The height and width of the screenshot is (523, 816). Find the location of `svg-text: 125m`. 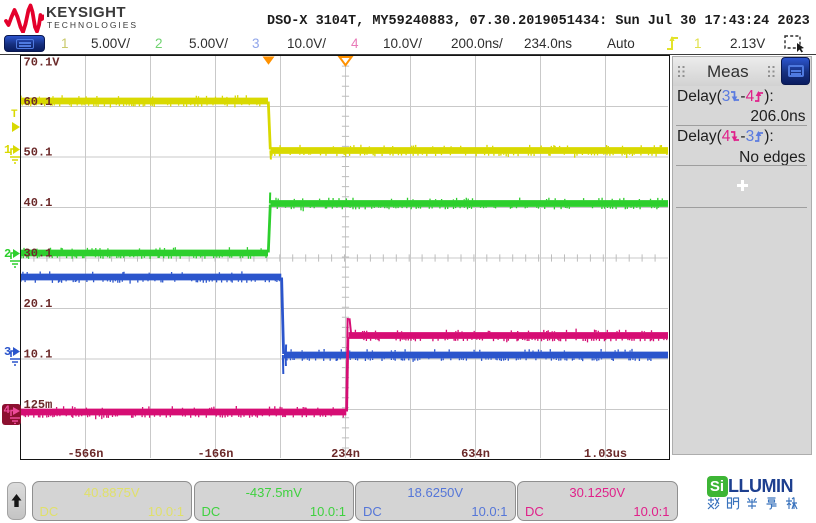

svg-text: 125m is located at coordinates (37, 405).